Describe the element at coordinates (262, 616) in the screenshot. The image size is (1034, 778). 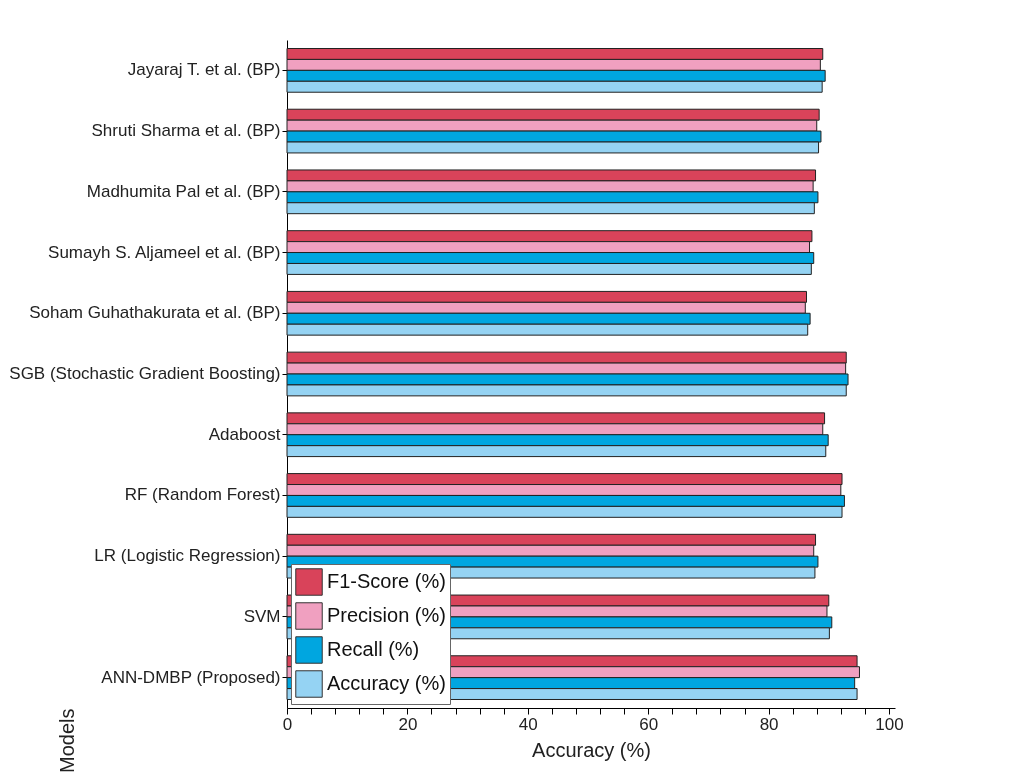
I see `y-tick-label: SVM` at that location.